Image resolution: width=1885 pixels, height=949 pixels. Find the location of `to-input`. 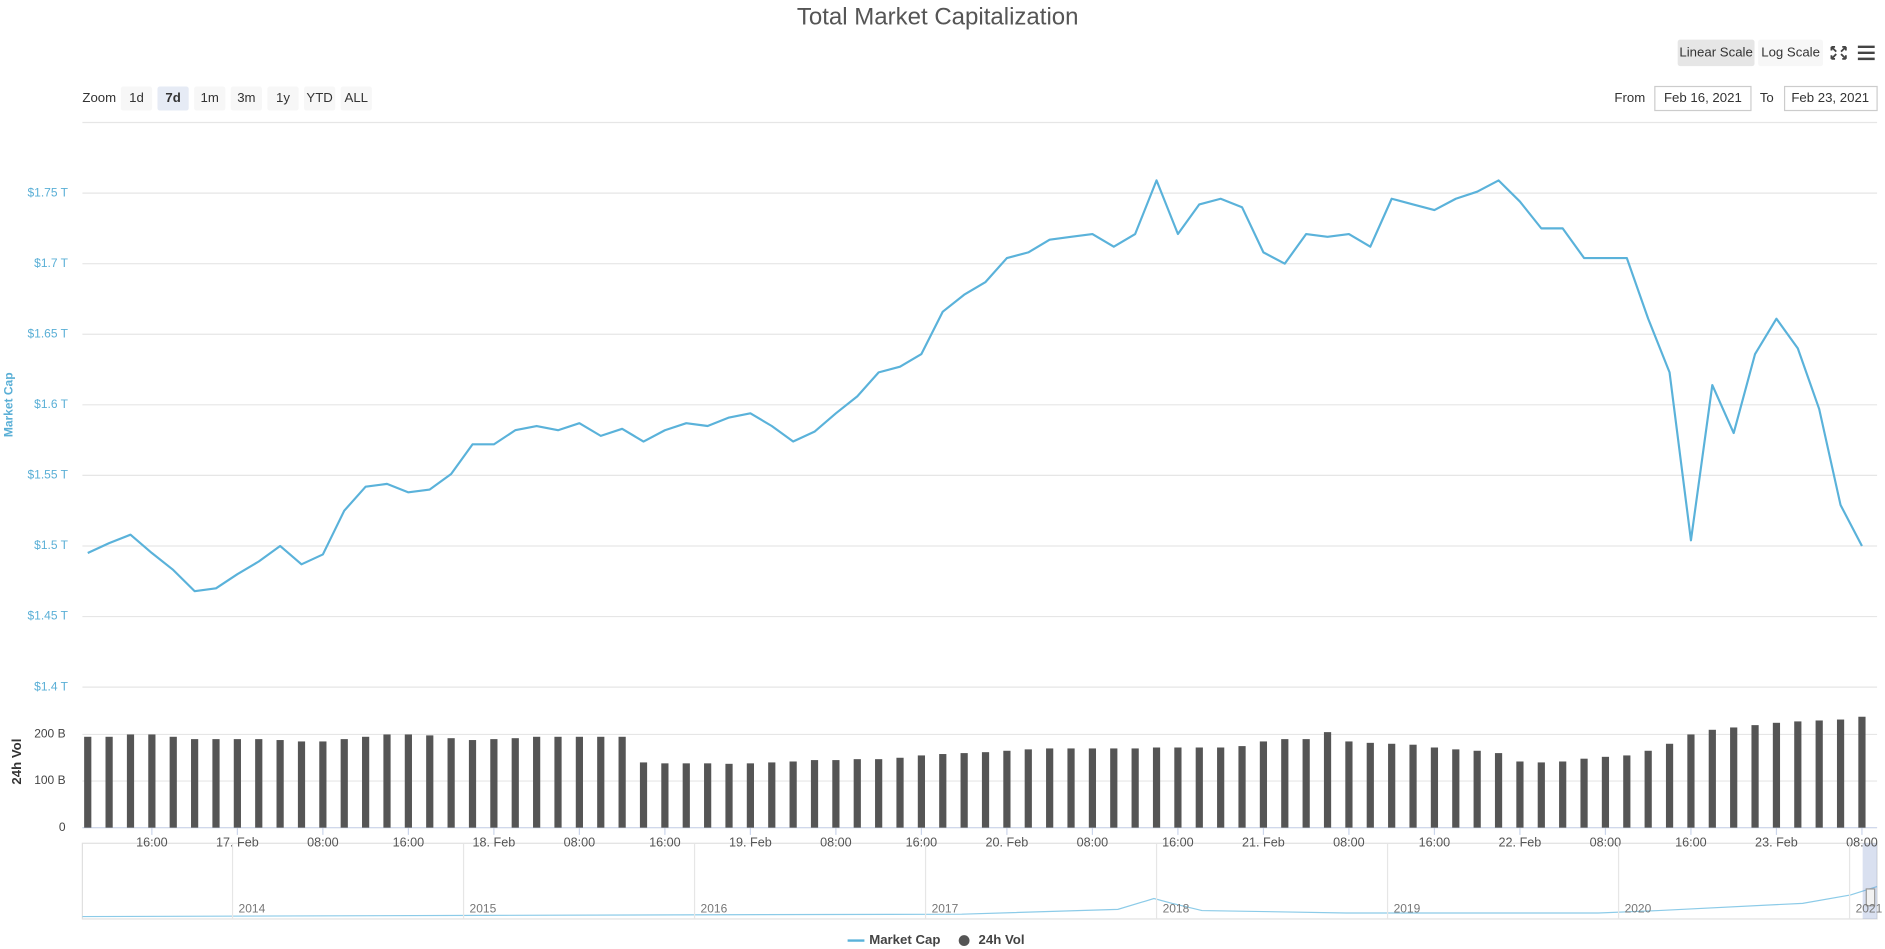

to-input is located at coordinates (1830, 98).